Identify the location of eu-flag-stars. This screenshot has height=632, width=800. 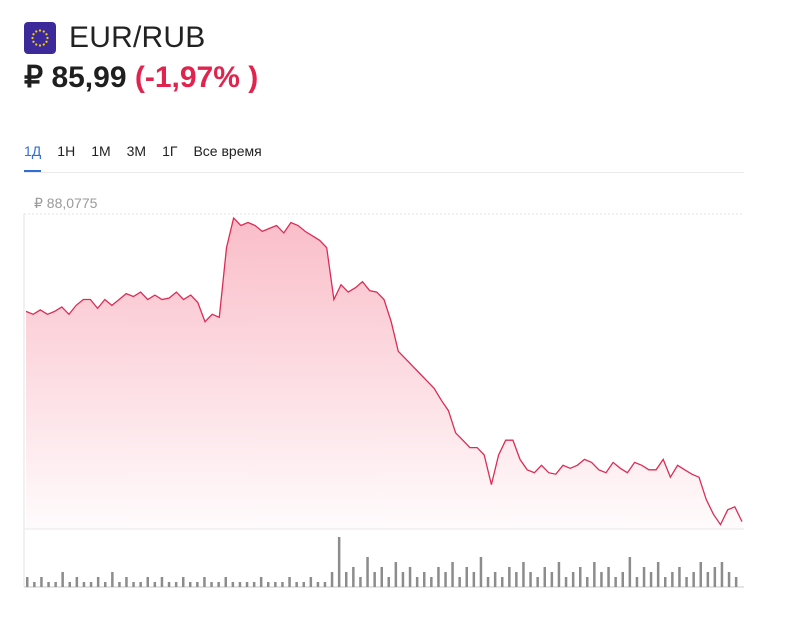
(40, 38).